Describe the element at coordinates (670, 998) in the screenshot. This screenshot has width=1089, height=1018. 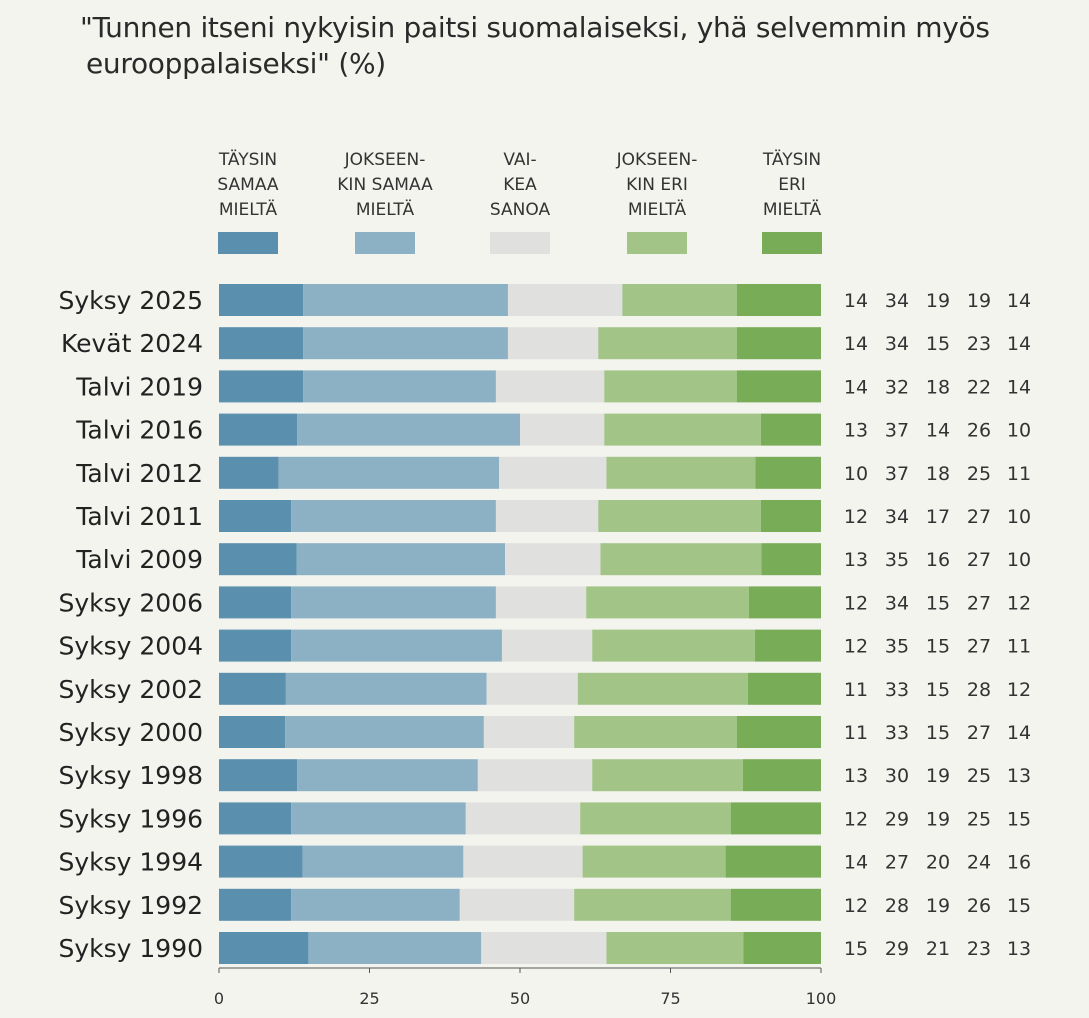
I see `x-tick-label: 75` at that location.